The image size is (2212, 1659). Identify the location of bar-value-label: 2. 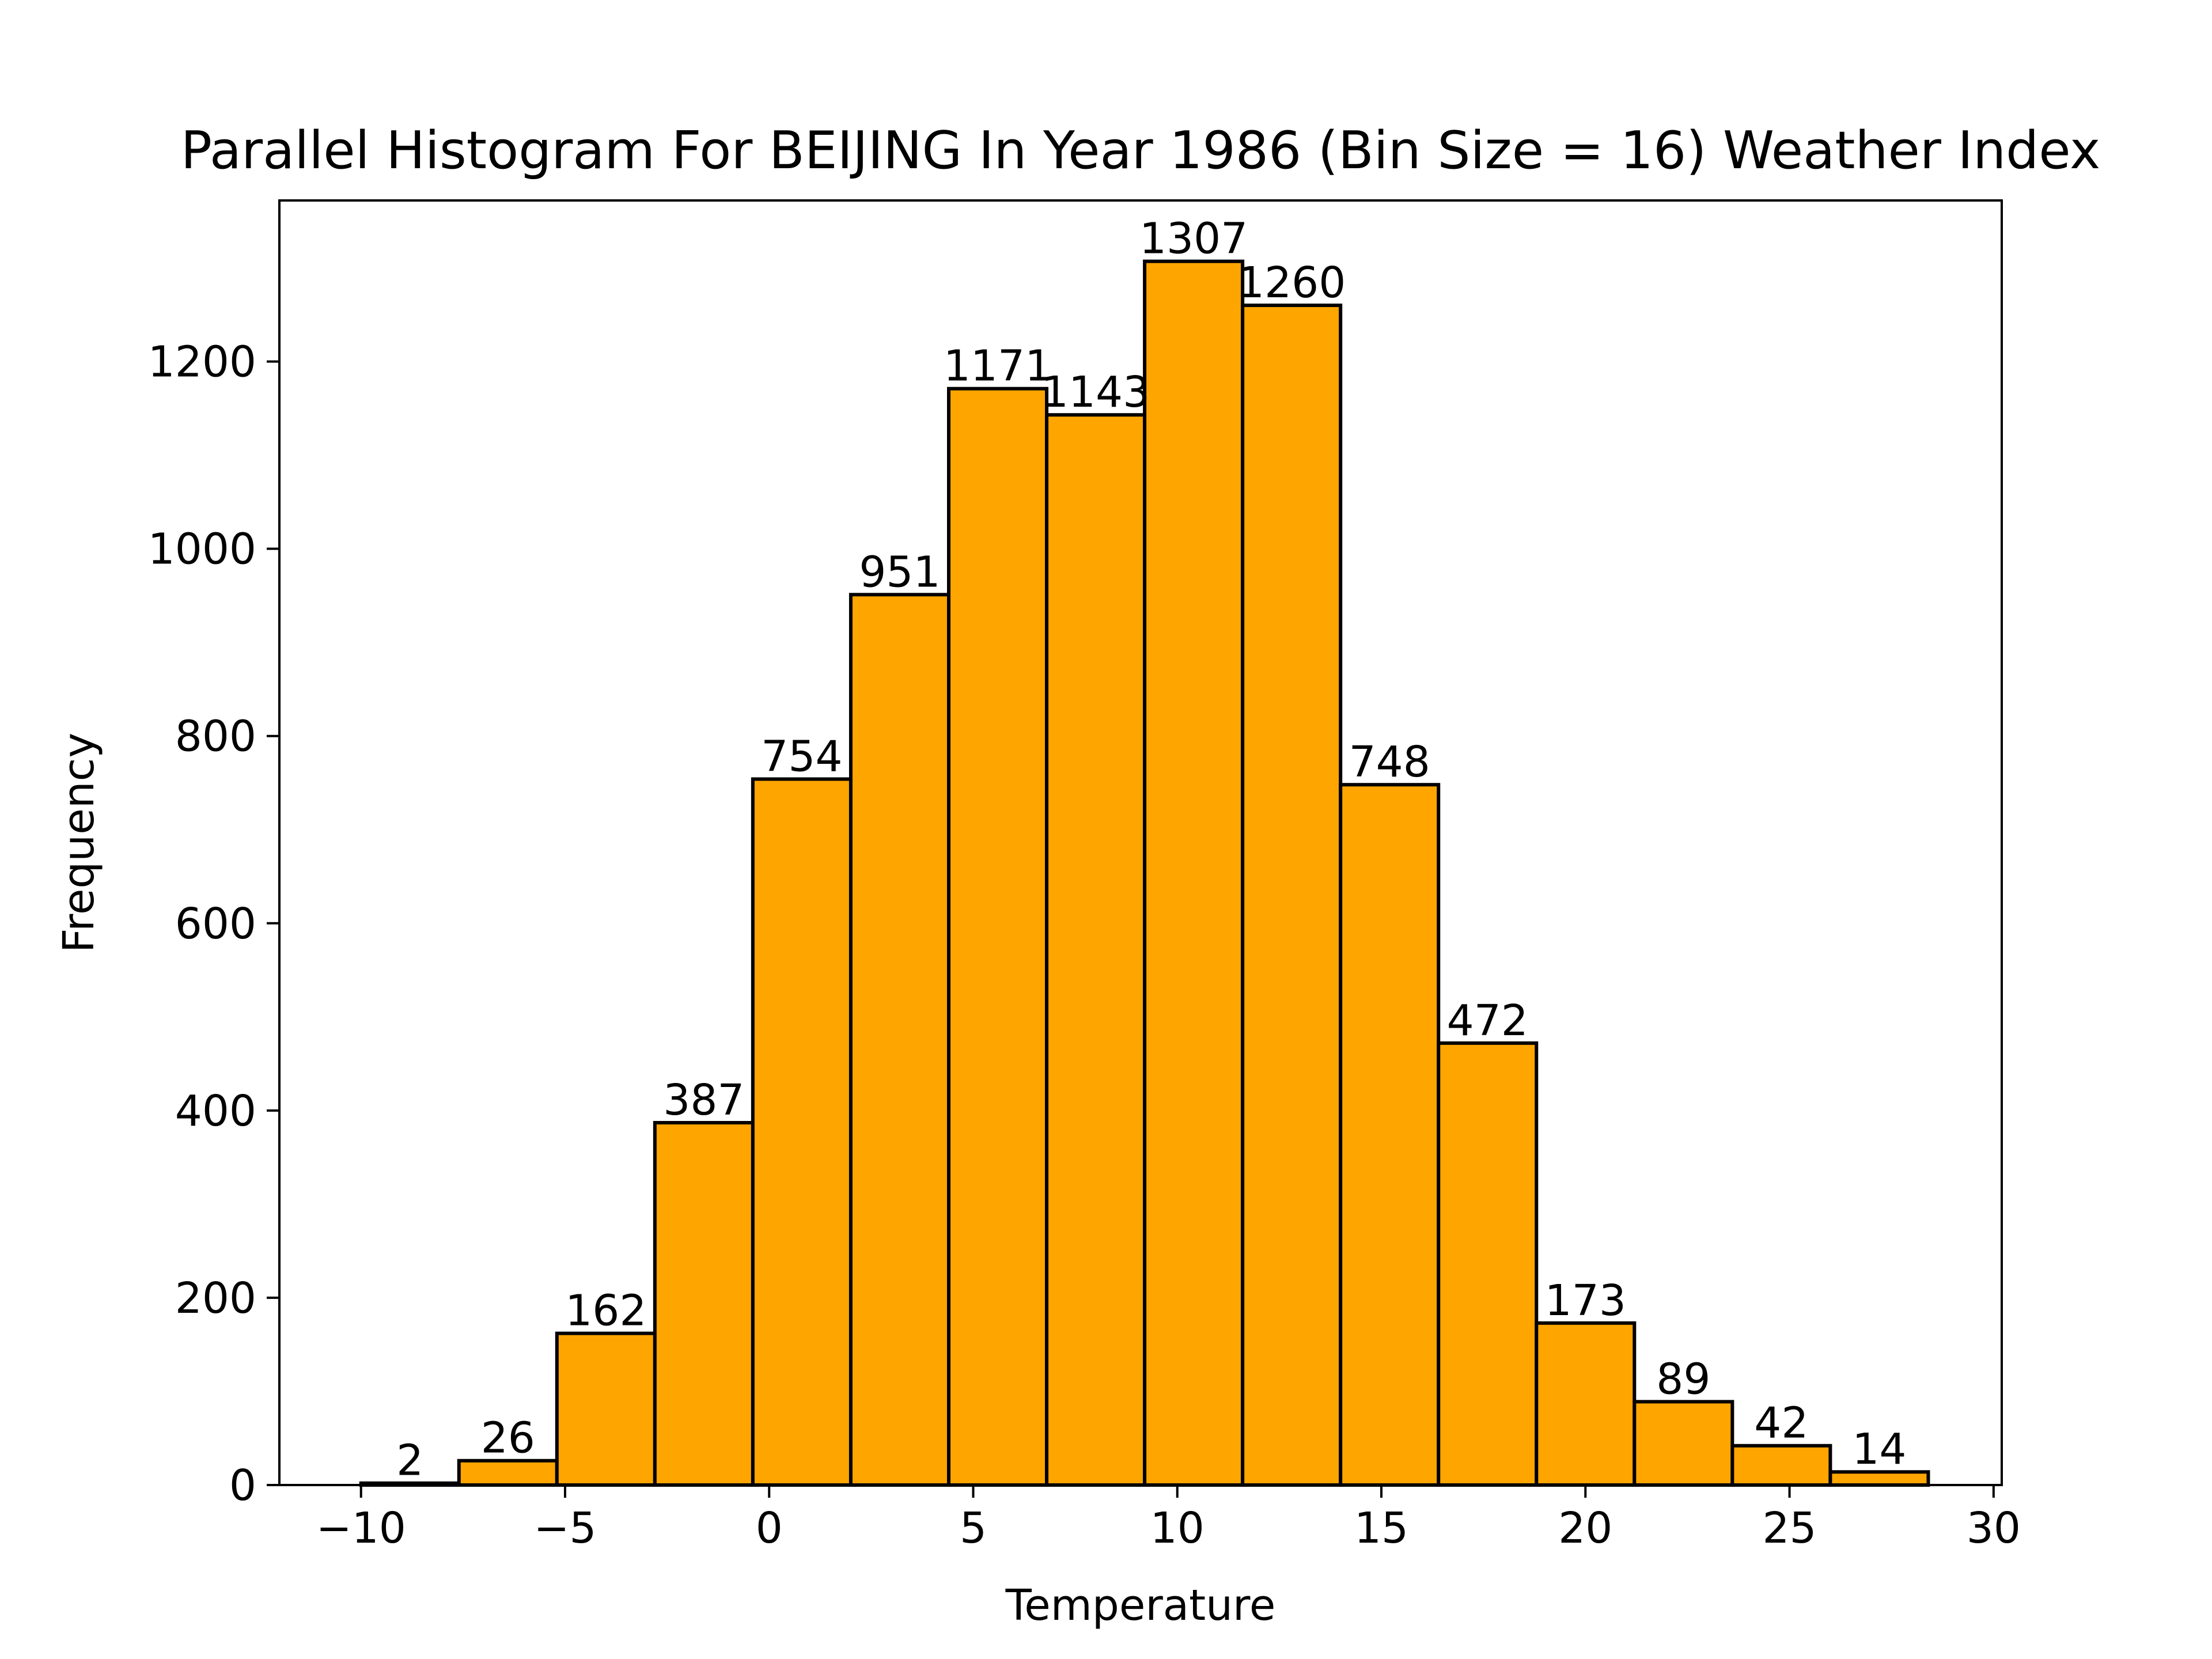
(409, 1461).